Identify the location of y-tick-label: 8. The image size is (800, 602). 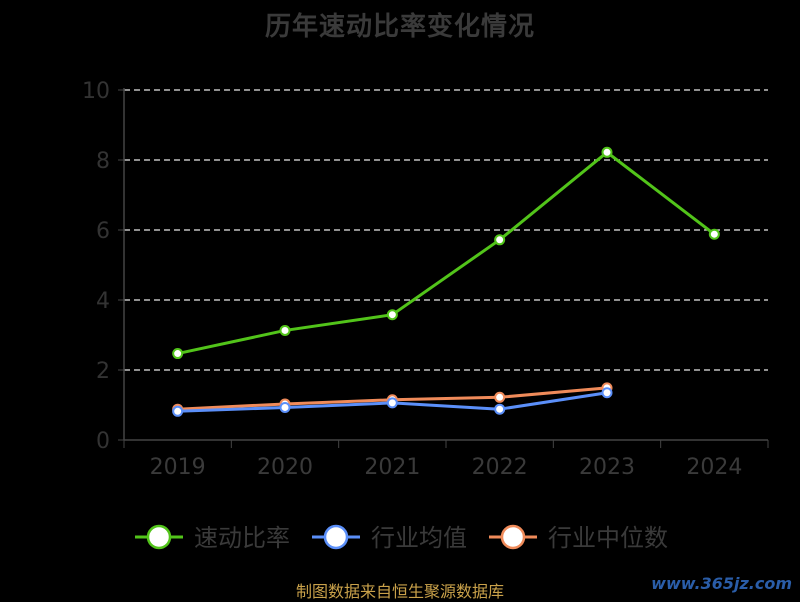
(103, 161).